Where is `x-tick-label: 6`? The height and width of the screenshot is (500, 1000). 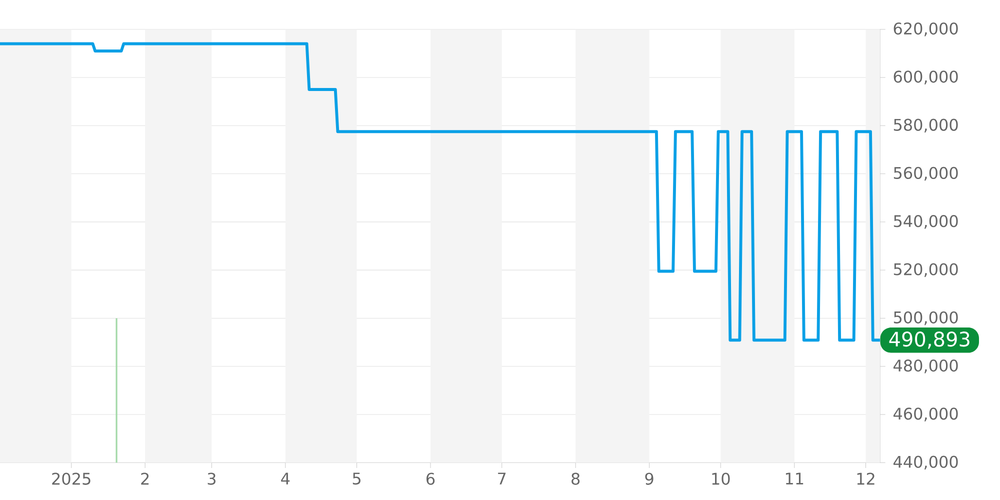
x-tick-label: 6 is located at coordinates (430, 478).